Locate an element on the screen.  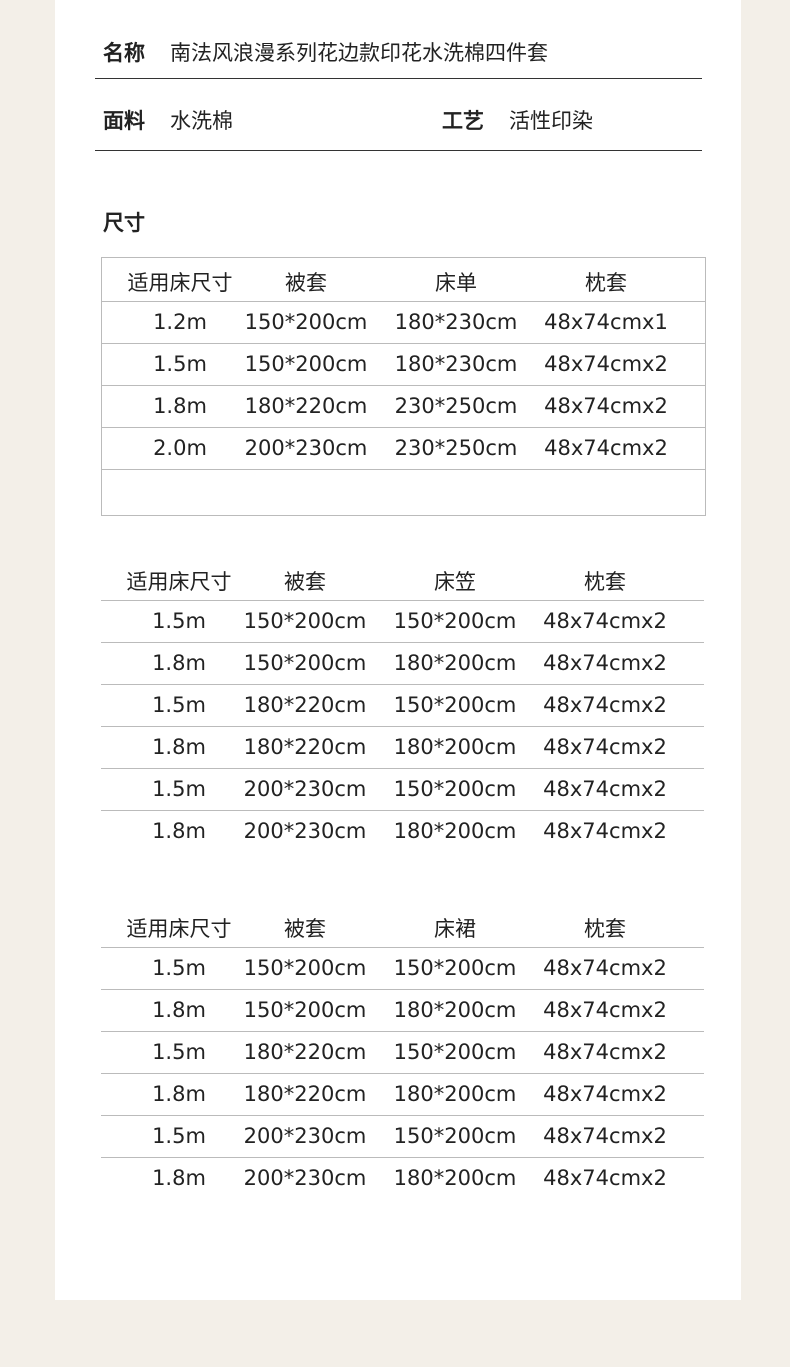
table-row is located at coordinates (403, 492).